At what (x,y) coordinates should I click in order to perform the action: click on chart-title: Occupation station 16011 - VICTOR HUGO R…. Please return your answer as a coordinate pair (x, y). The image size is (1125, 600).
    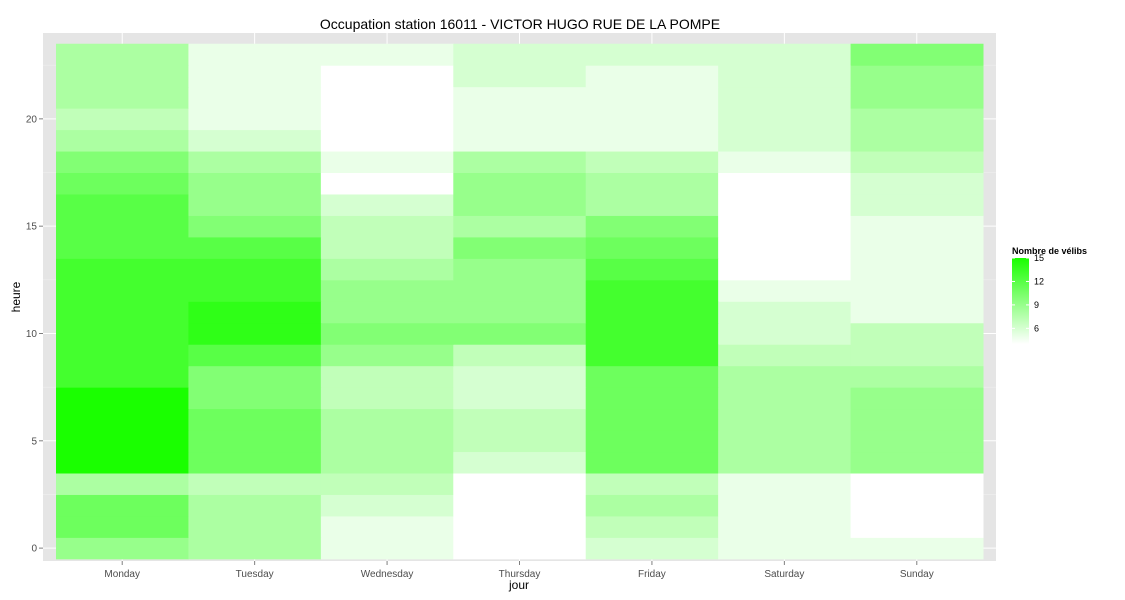
    Looking at the image, I should click on (520, 24).